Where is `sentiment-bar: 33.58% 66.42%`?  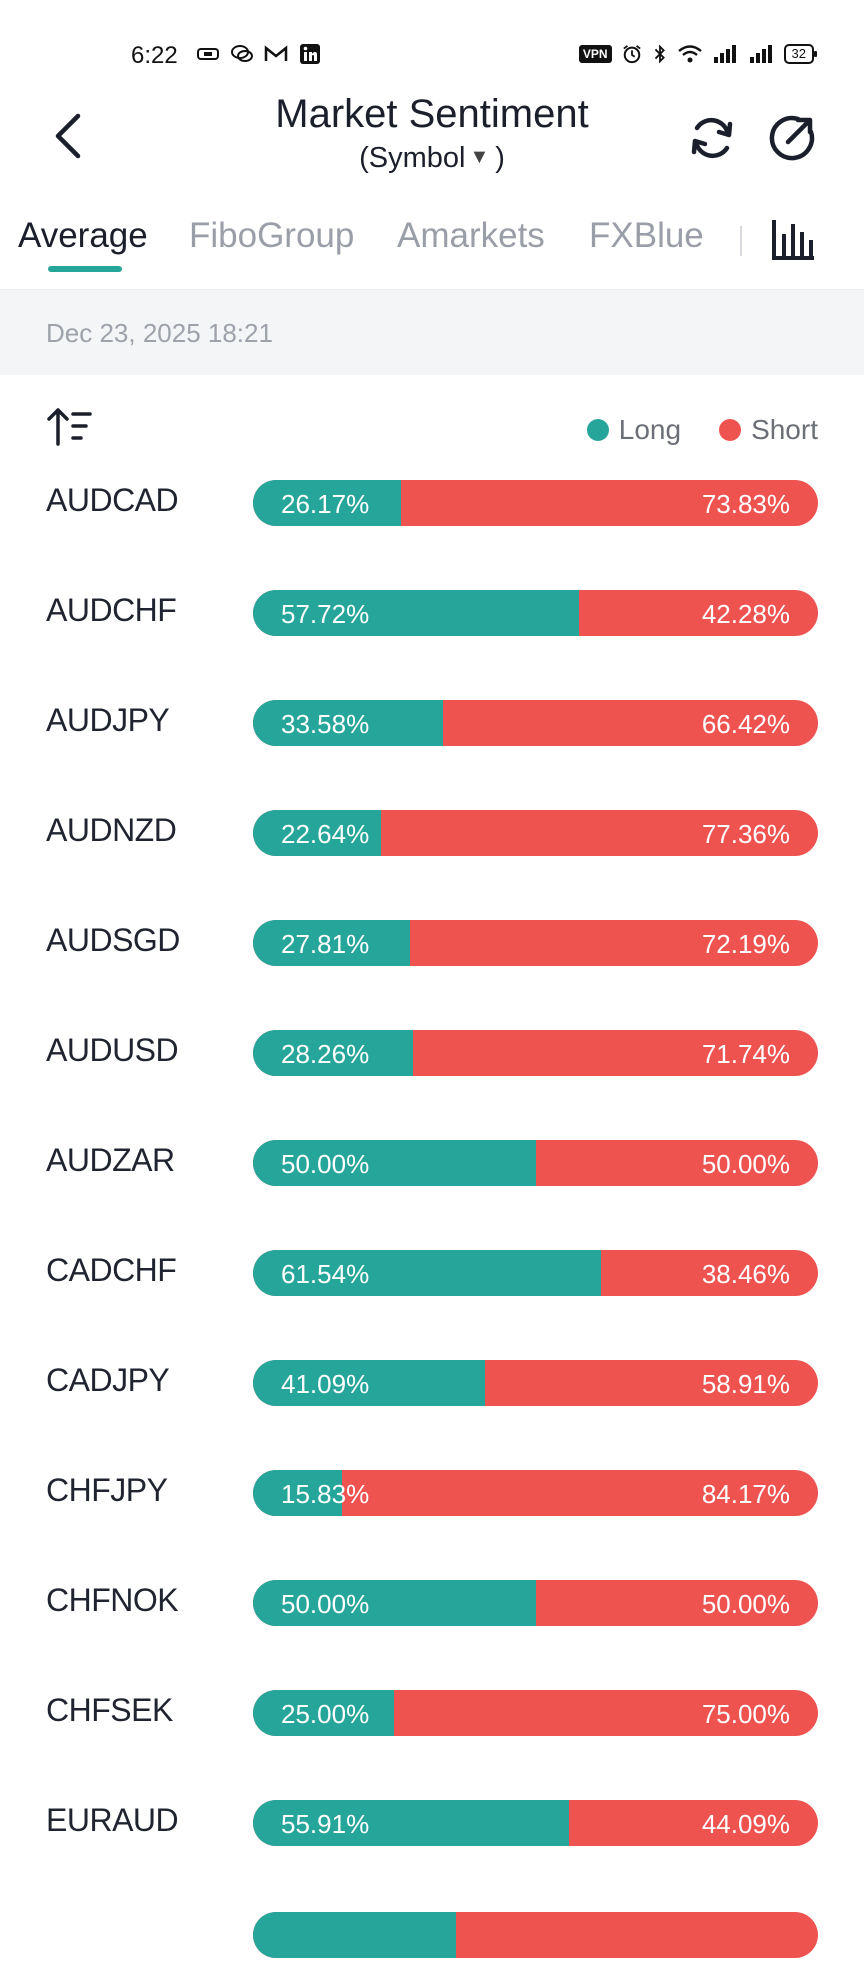 sentiment-bar: 33.58% 66.42% is located at coordinates (535, 723).